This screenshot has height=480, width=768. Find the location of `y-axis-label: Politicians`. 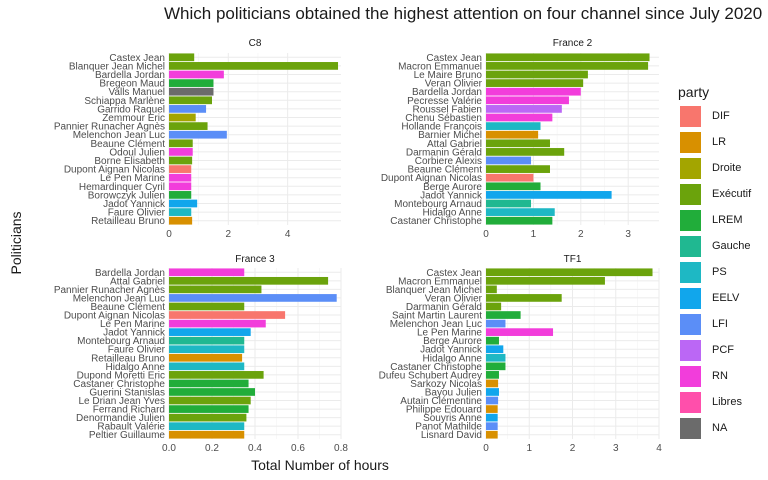

y-axis-label: Politicians is located at coordinates (16, 243).